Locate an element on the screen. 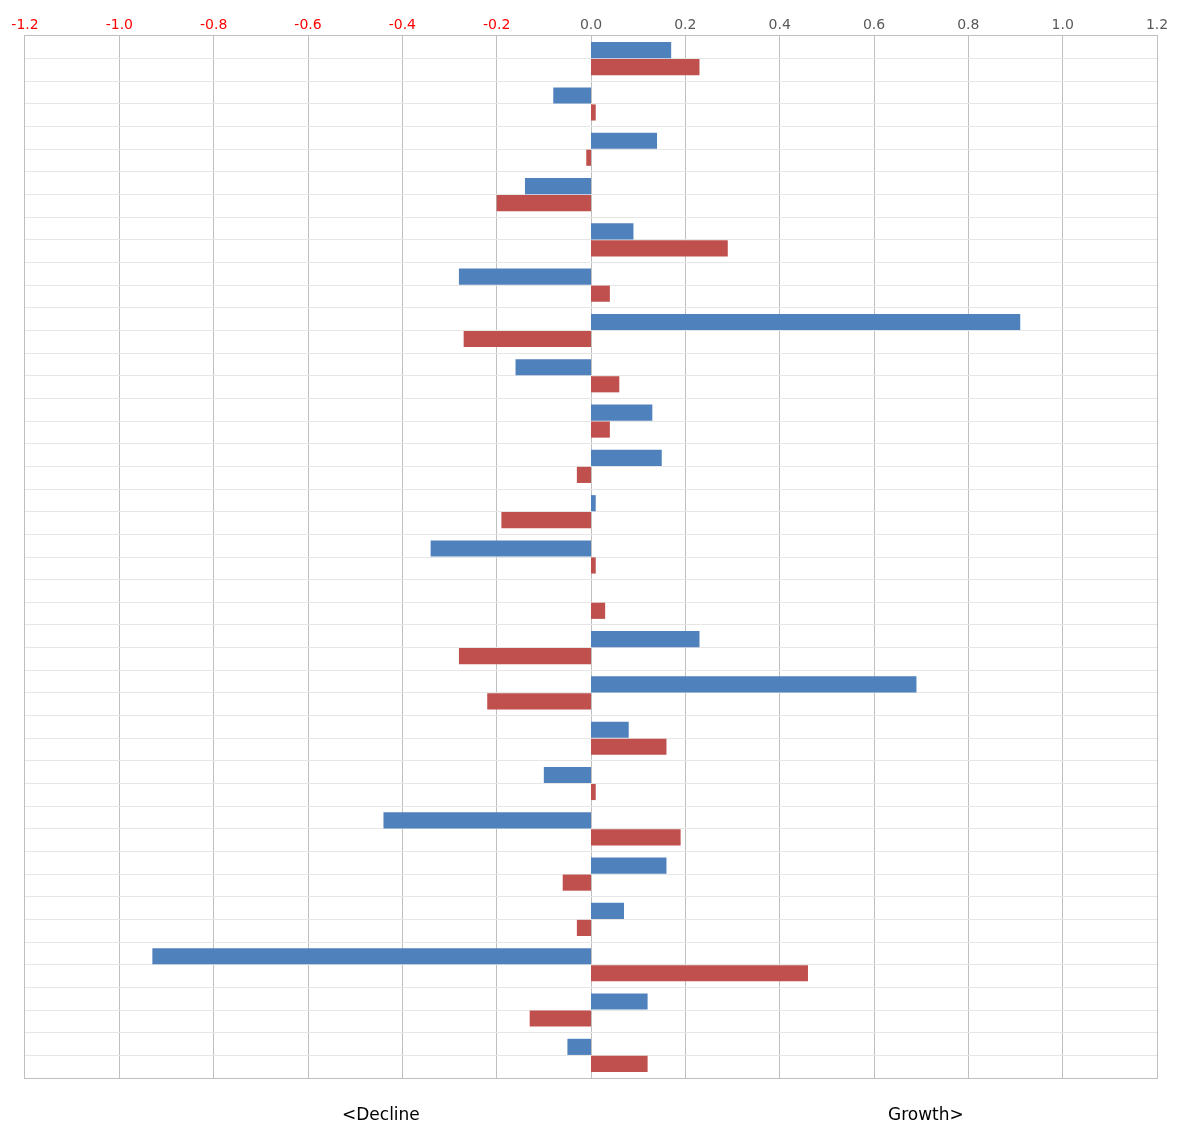  x-tick-label: 0.4 is located at coordinates (779, 24).